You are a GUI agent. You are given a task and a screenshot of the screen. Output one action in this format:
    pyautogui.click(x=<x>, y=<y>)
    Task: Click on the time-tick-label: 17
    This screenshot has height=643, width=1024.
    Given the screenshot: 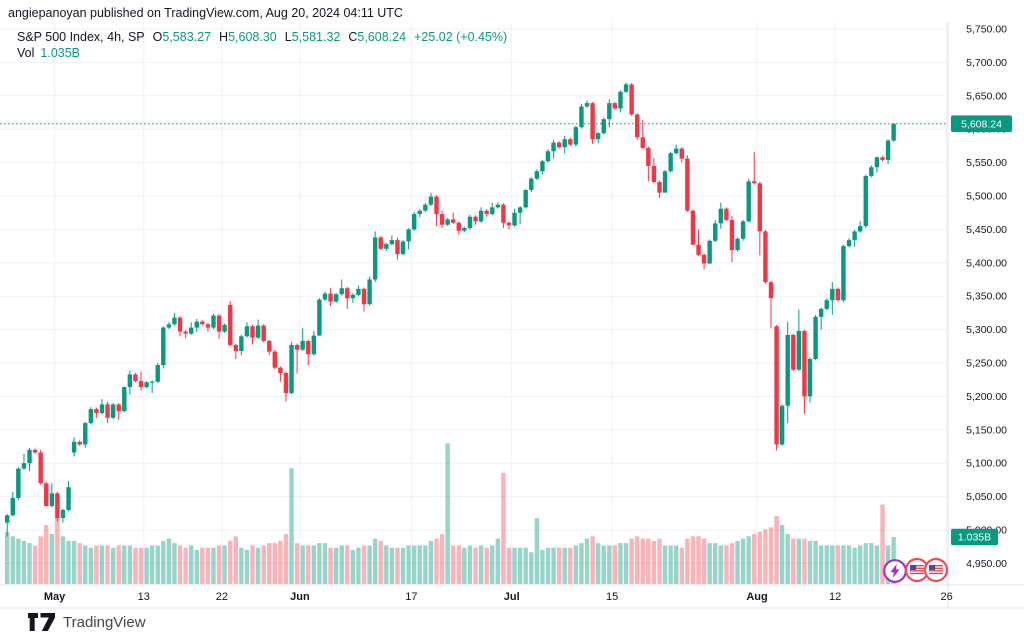 What is the action you would take?
    pyautogui.click(x=411, y=597)
    